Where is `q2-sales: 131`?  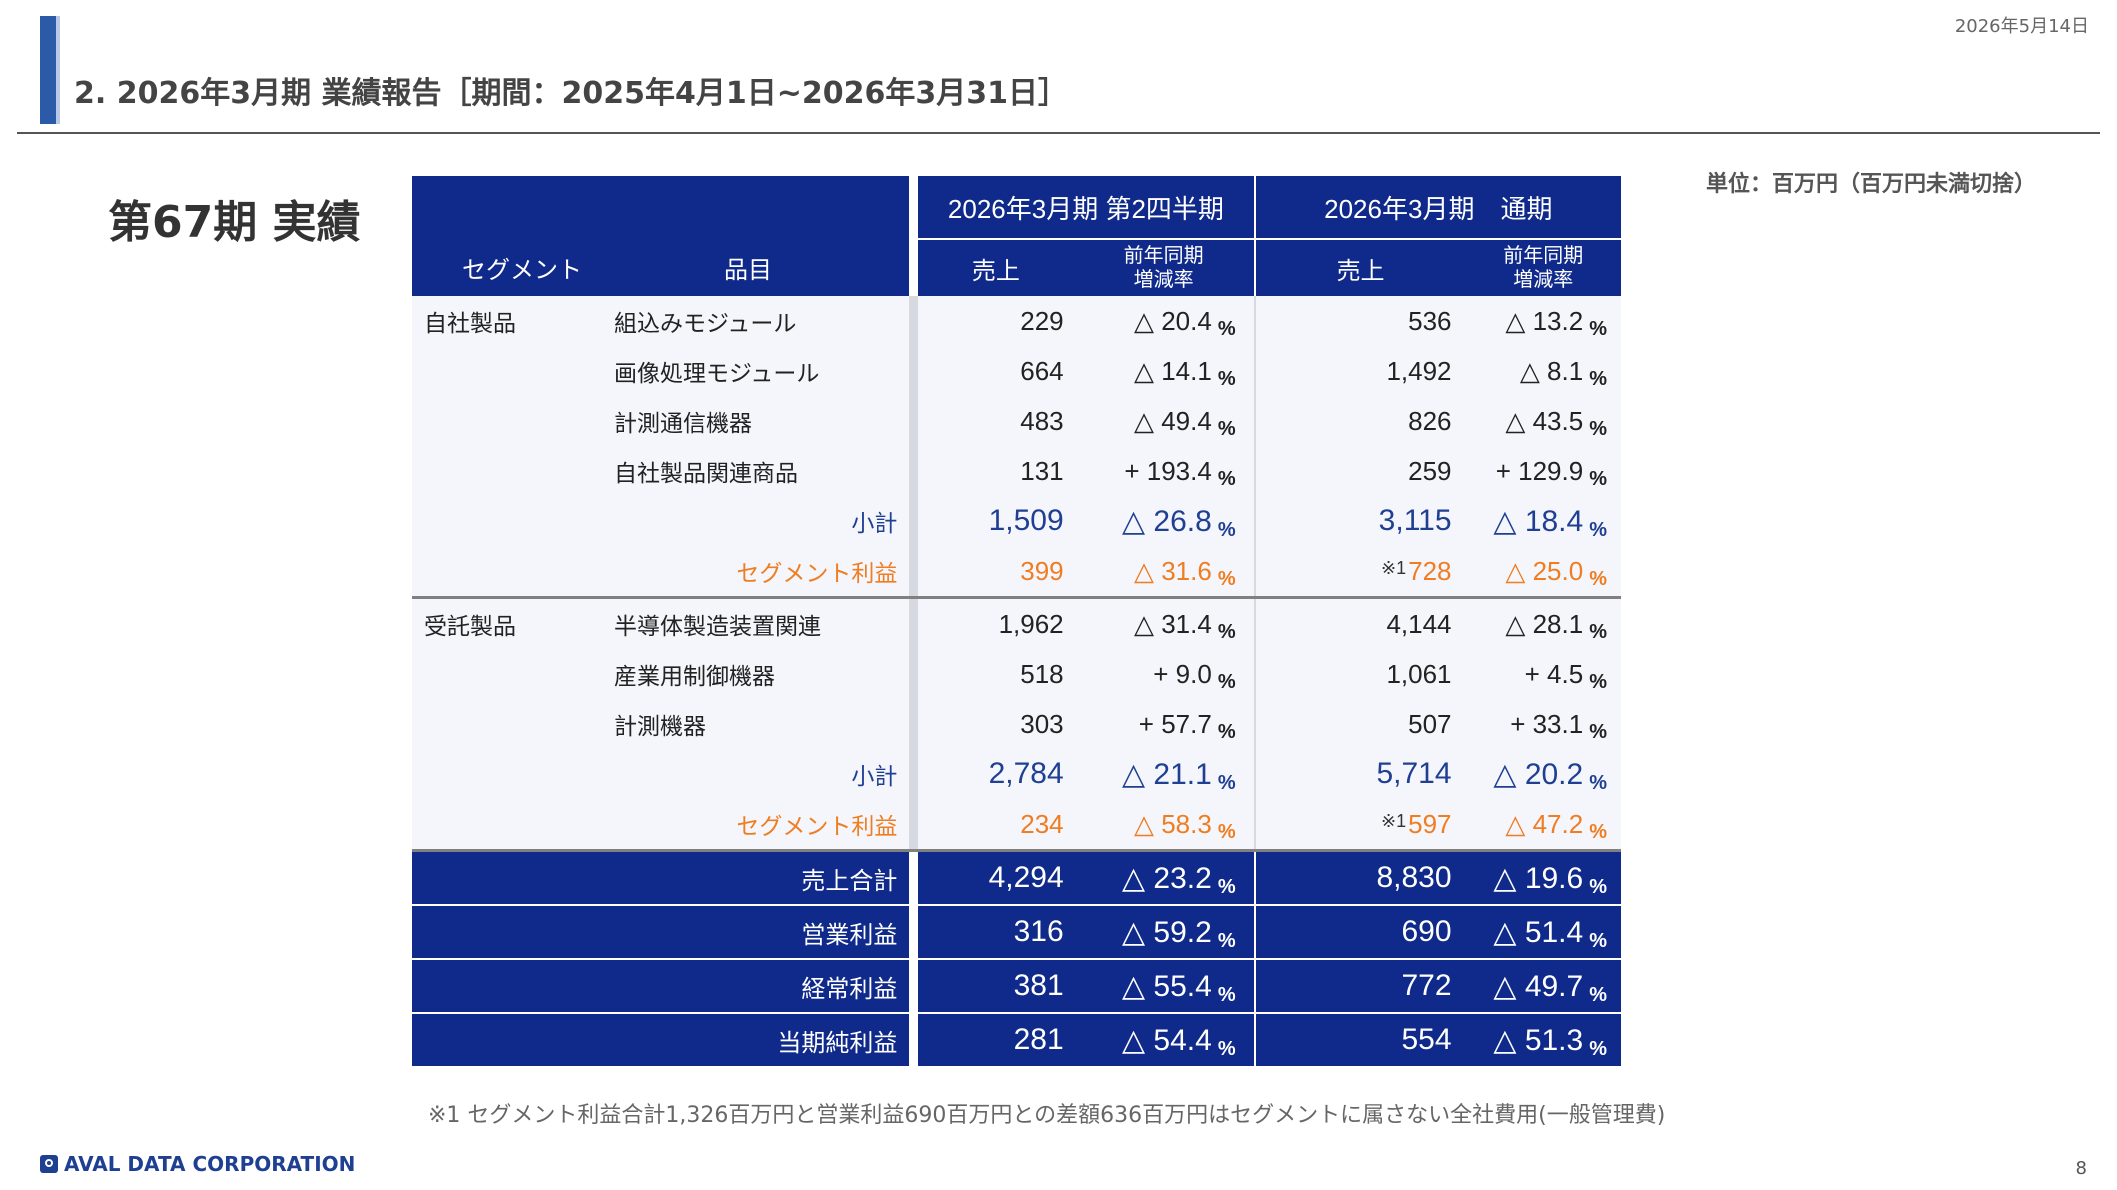
q2-sales: 131 is located at coordinates (996, 471).